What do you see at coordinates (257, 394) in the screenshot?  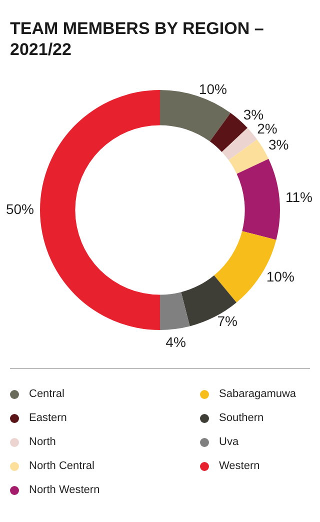 I see `legend-label: Sabaragamuwa` at bounding box center [257, 394].